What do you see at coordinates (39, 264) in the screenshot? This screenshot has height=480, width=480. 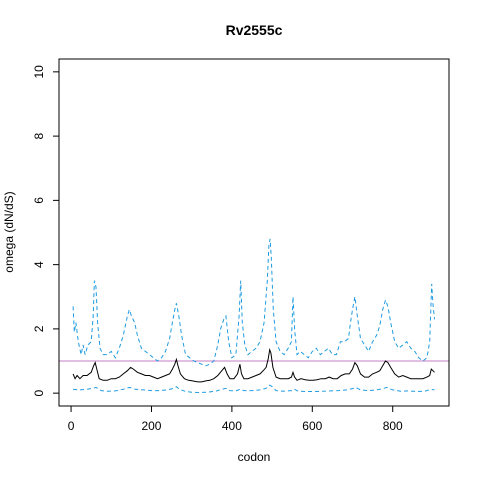 I see `y-tick-label: 4` at bounding box center [39, 264].